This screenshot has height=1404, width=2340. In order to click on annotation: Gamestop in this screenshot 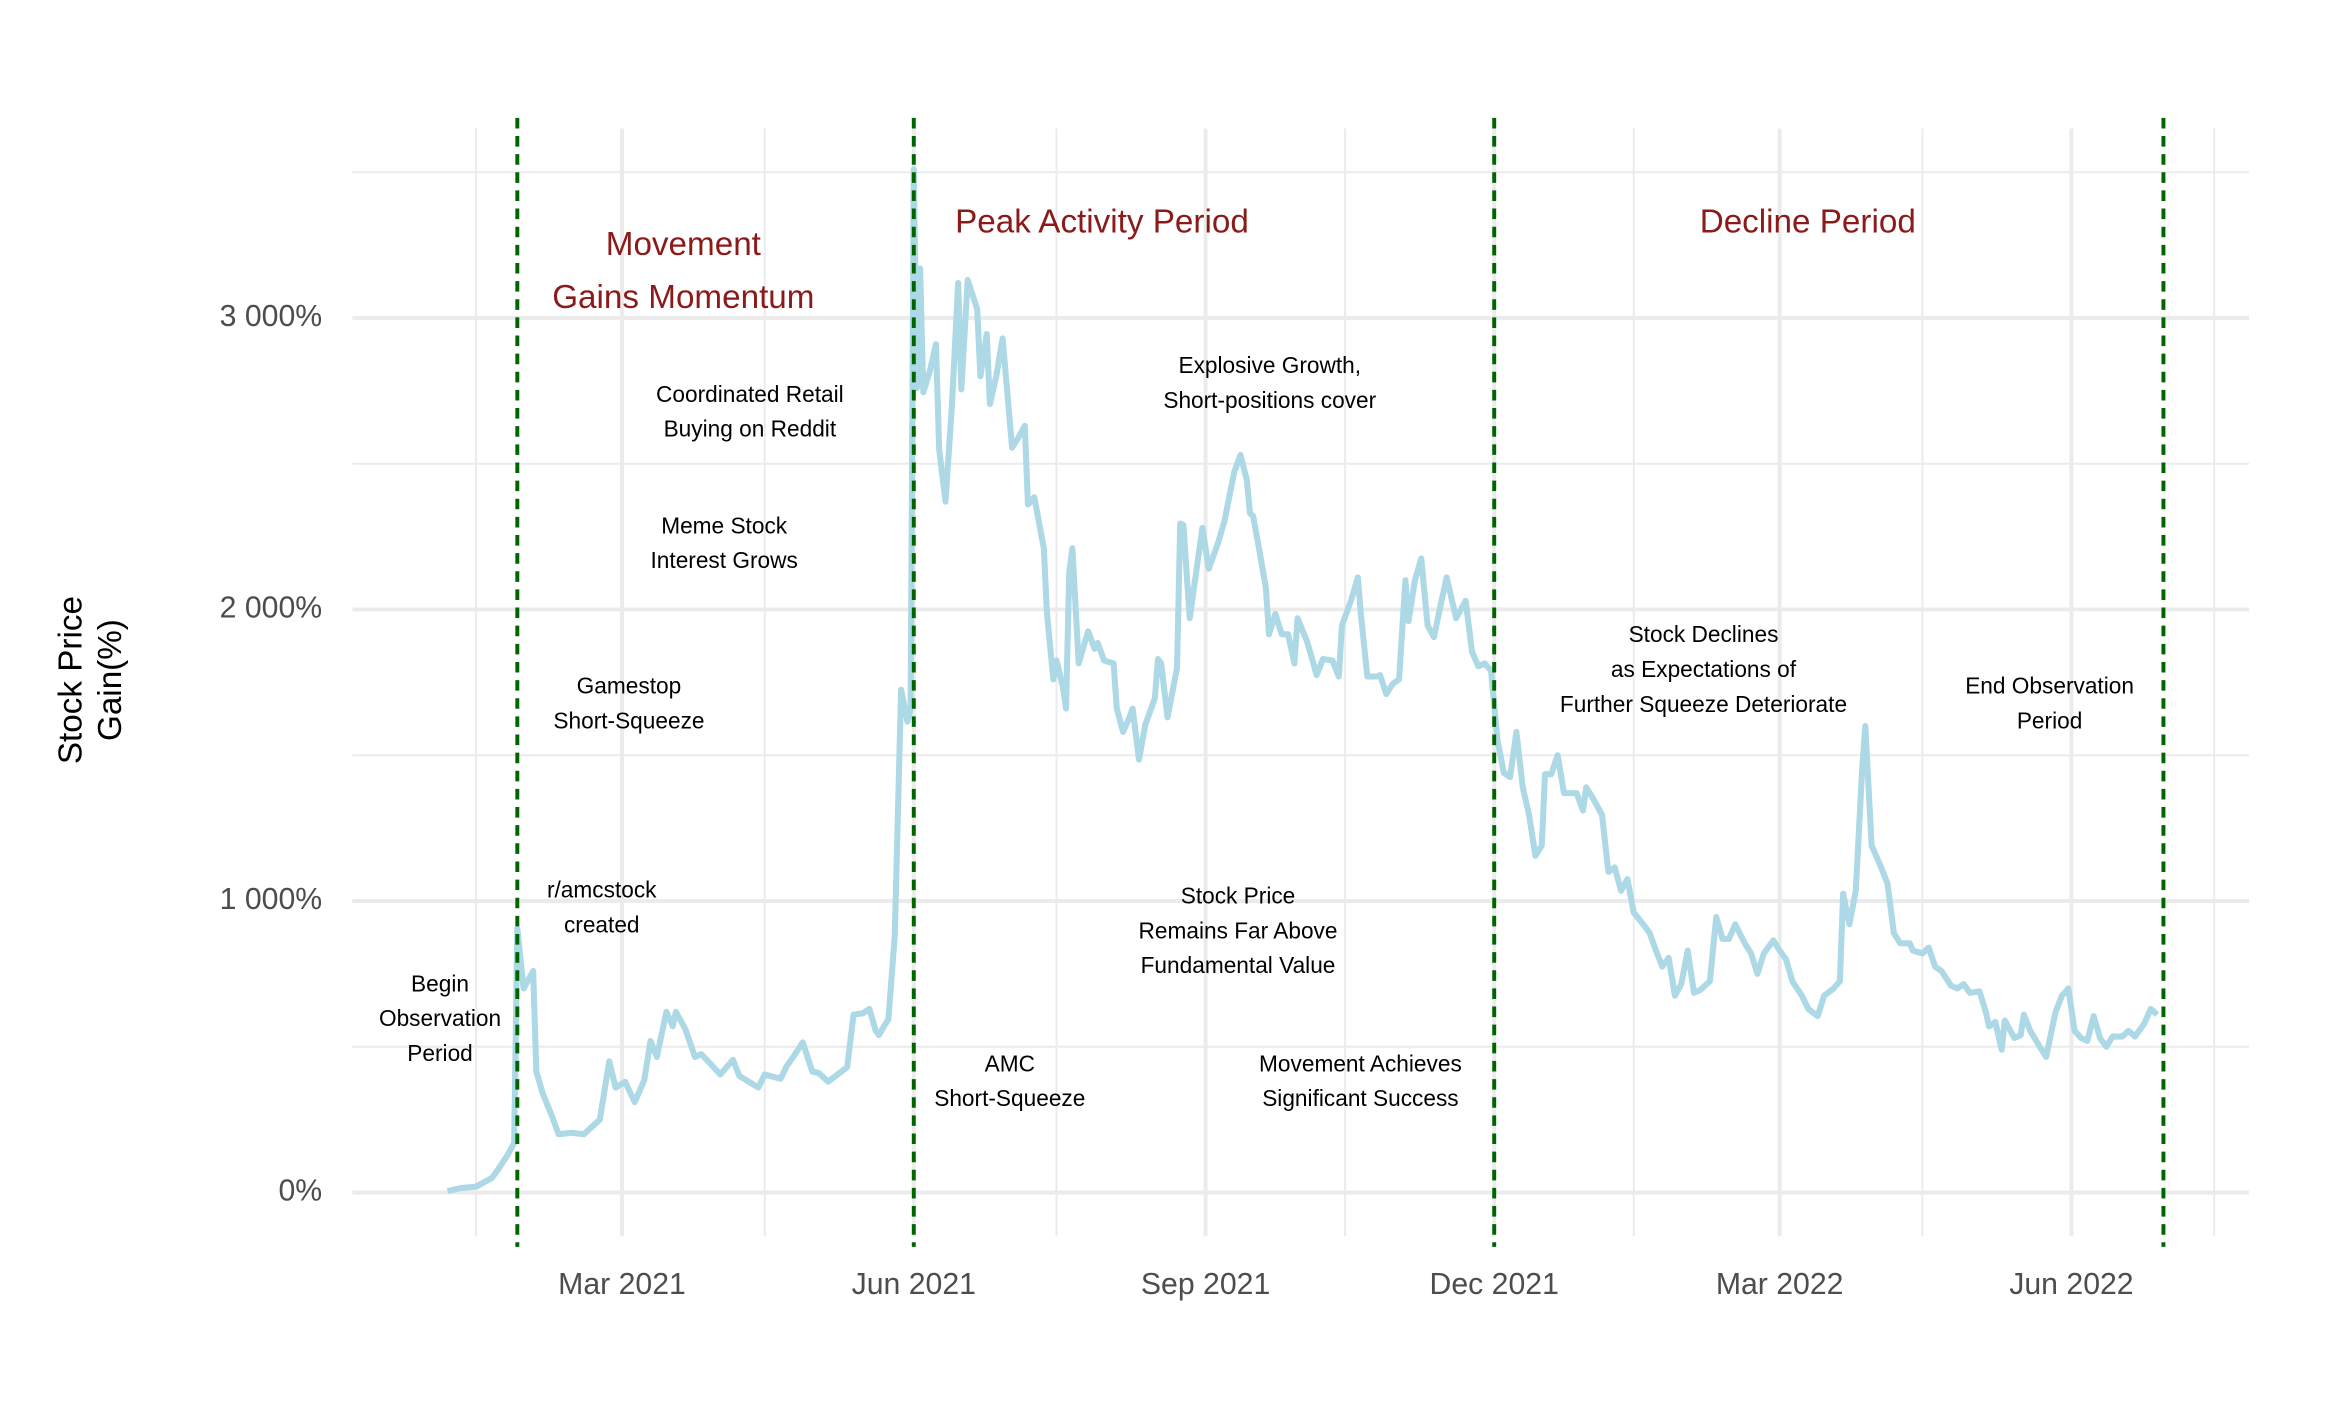, I will do `click(629, 686)`.